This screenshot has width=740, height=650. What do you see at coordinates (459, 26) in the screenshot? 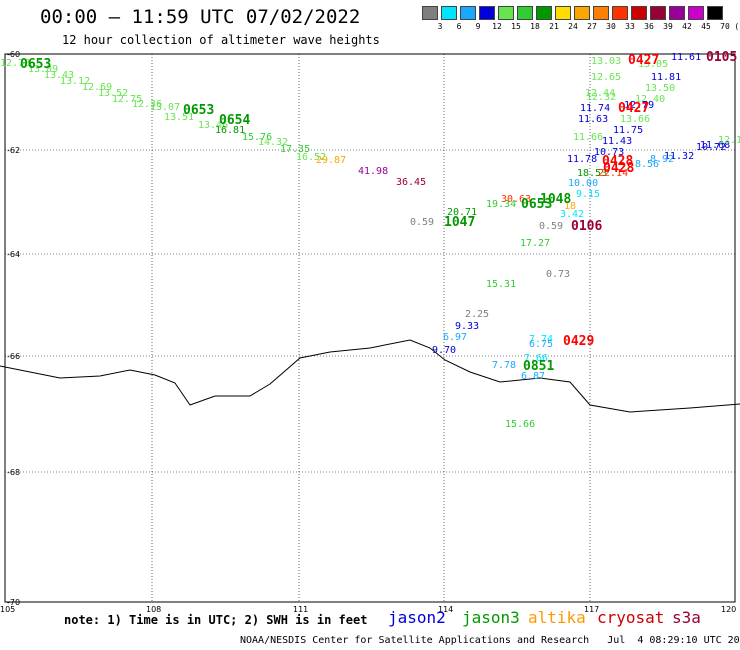
I see `scale-label: 6` at bounding box center [459, 26].